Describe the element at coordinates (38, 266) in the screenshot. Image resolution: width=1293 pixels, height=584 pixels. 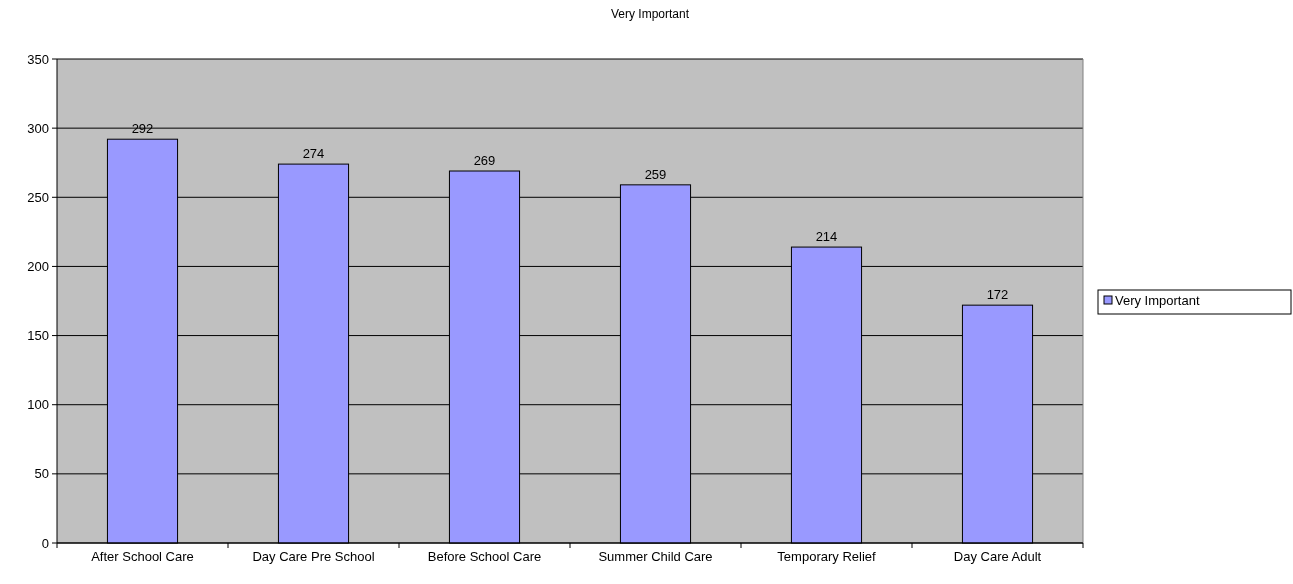
I see `y-tick-label: 200` at that location.